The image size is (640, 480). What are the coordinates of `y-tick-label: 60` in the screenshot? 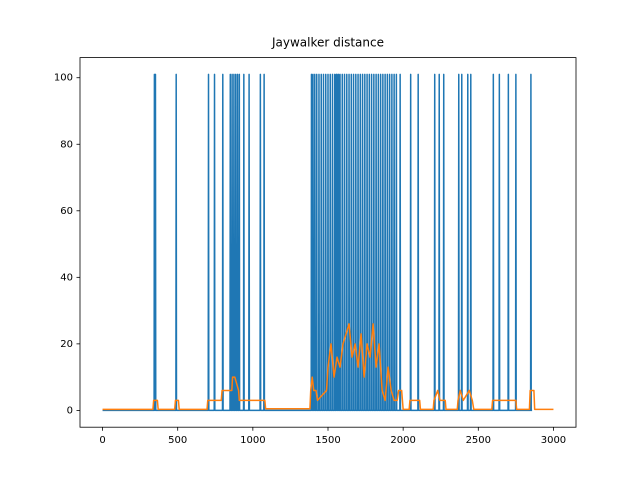 It's located at (66, 211).